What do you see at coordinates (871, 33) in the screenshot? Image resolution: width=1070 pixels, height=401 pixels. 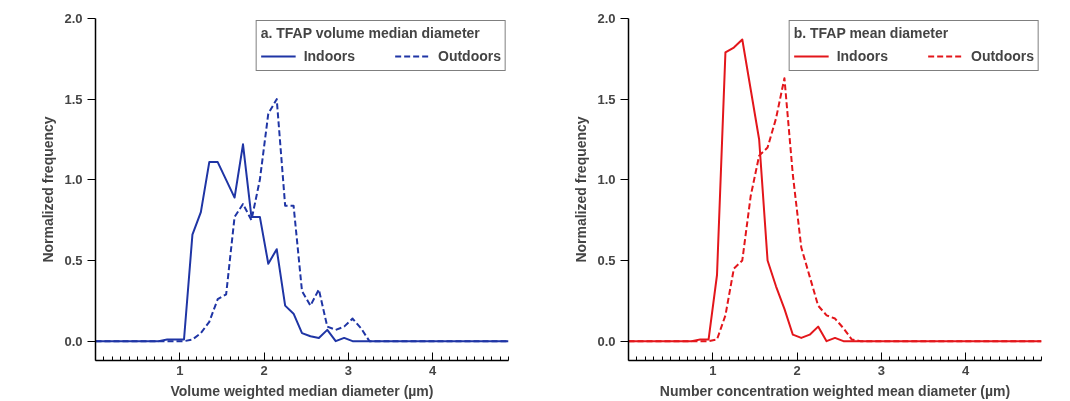 I see `legend-title: b. TFAP mean diameter` at bounding box center [871, 33].